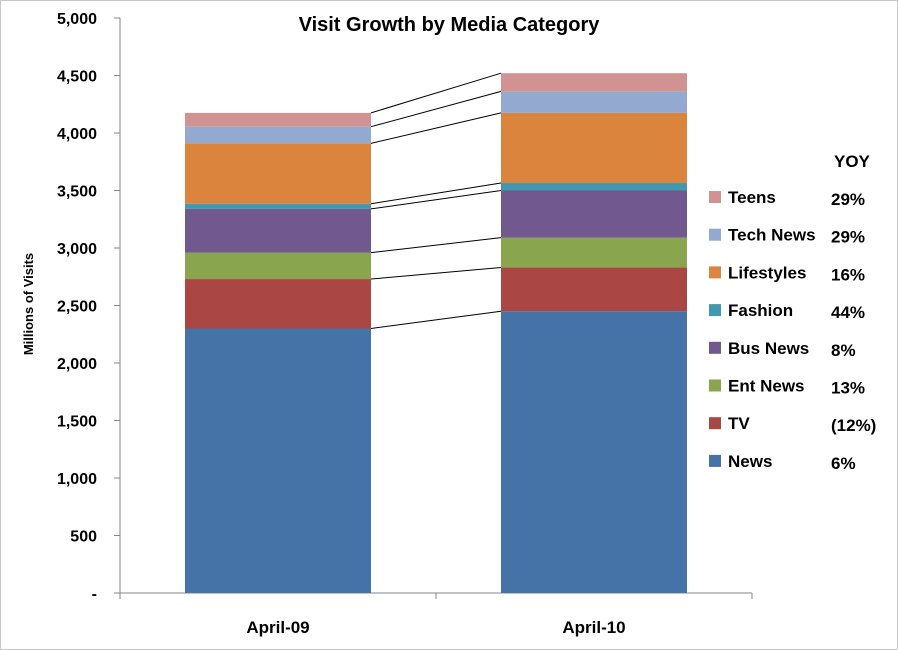 The height and width of the screenshot is (650, 898). What do you see at coordinates (77, 134) in the screenshot?
I see `y-tick-label: 4,000` at bounding box center [77, 134].